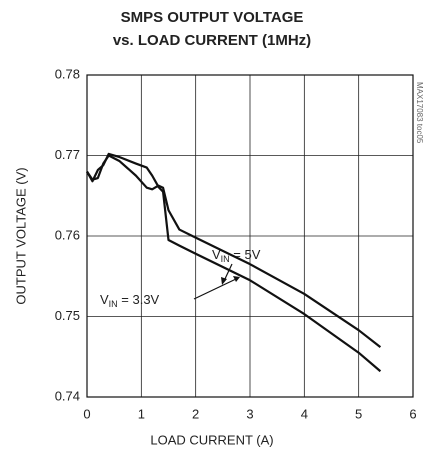  What do you see at coordinates (67, 73) in the screenshot?
I see `y-tick-label: 0.78` at bounding box center [67, 73].